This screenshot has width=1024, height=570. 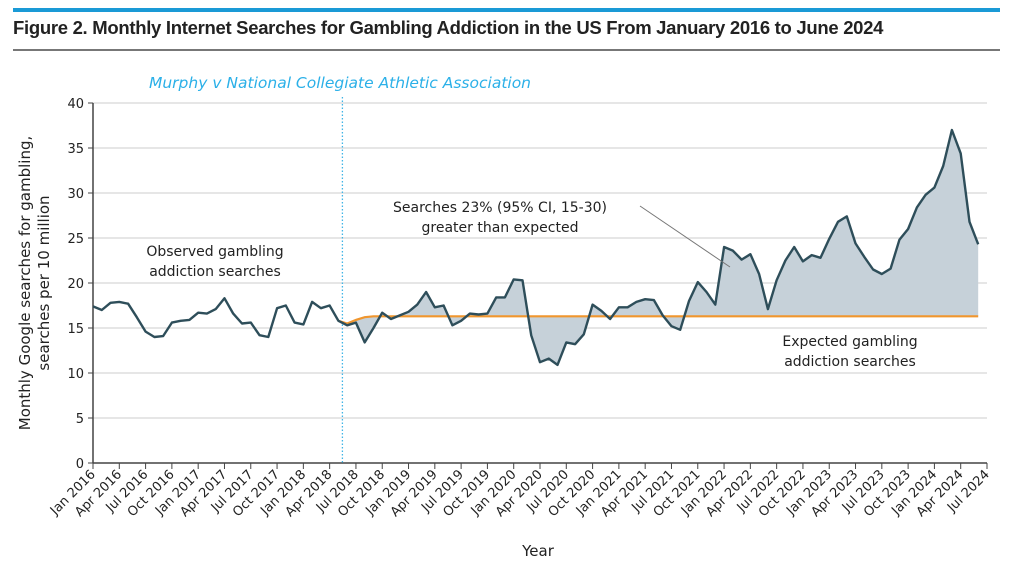 I want to click on y-tick-label: 0, so click(x=80, y=464).